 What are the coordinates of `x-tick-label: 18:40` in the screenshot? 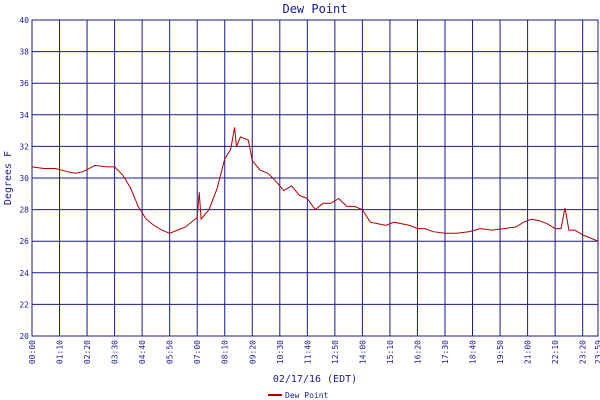 It's located at (473, 352).